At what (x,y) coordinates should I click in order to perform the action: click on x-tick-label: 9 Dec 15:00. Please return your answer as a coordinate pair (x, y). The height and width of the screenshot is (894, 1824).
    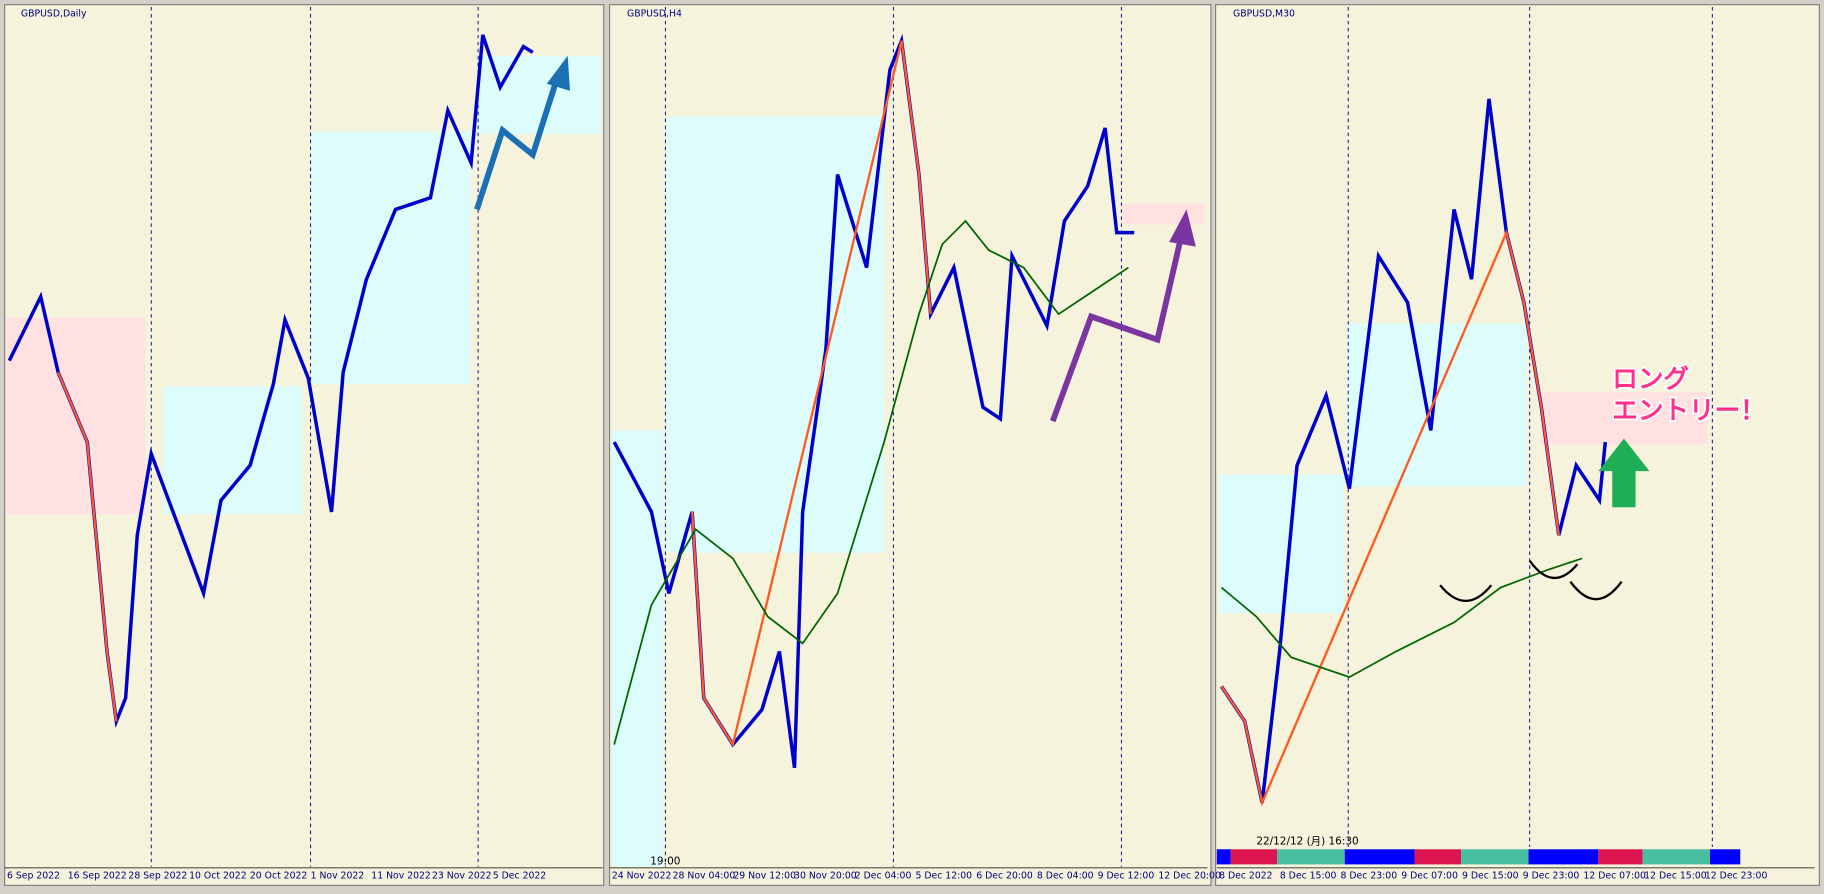
    Looking at the image, I should click on (1490, 875).